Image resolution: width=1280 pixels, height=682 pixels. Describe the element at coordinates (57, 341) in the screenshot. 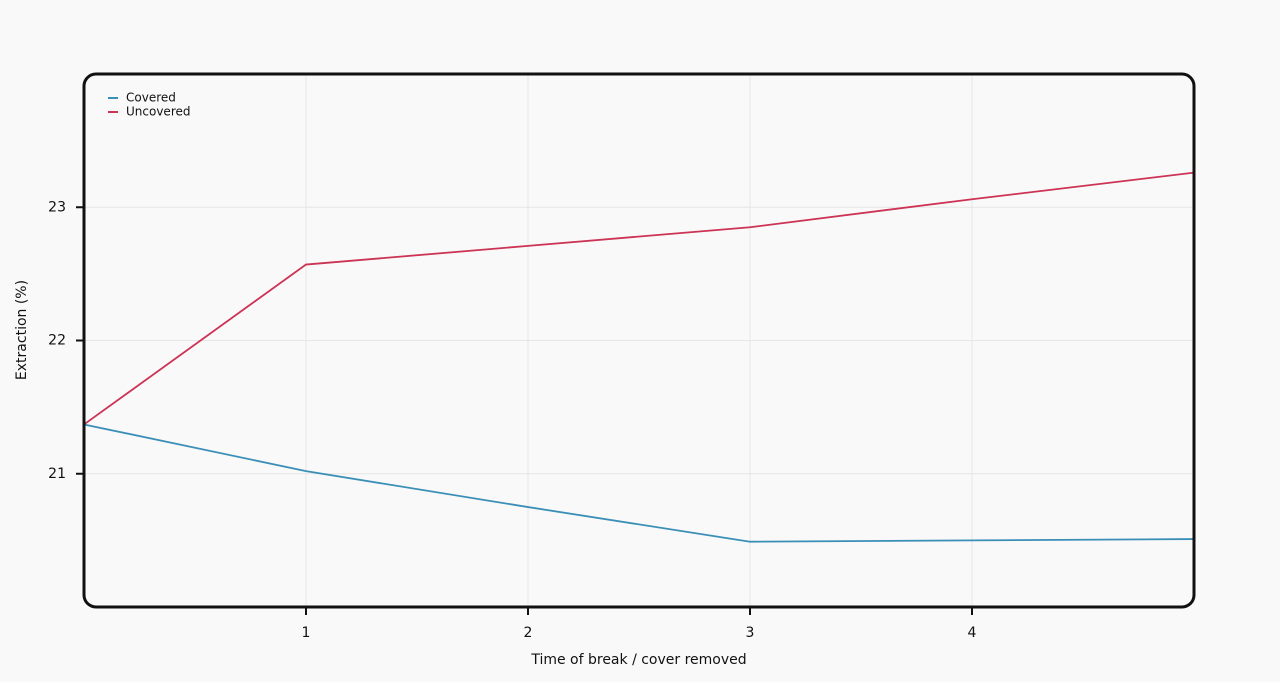

I see `y-tick-label: 22` at that location.